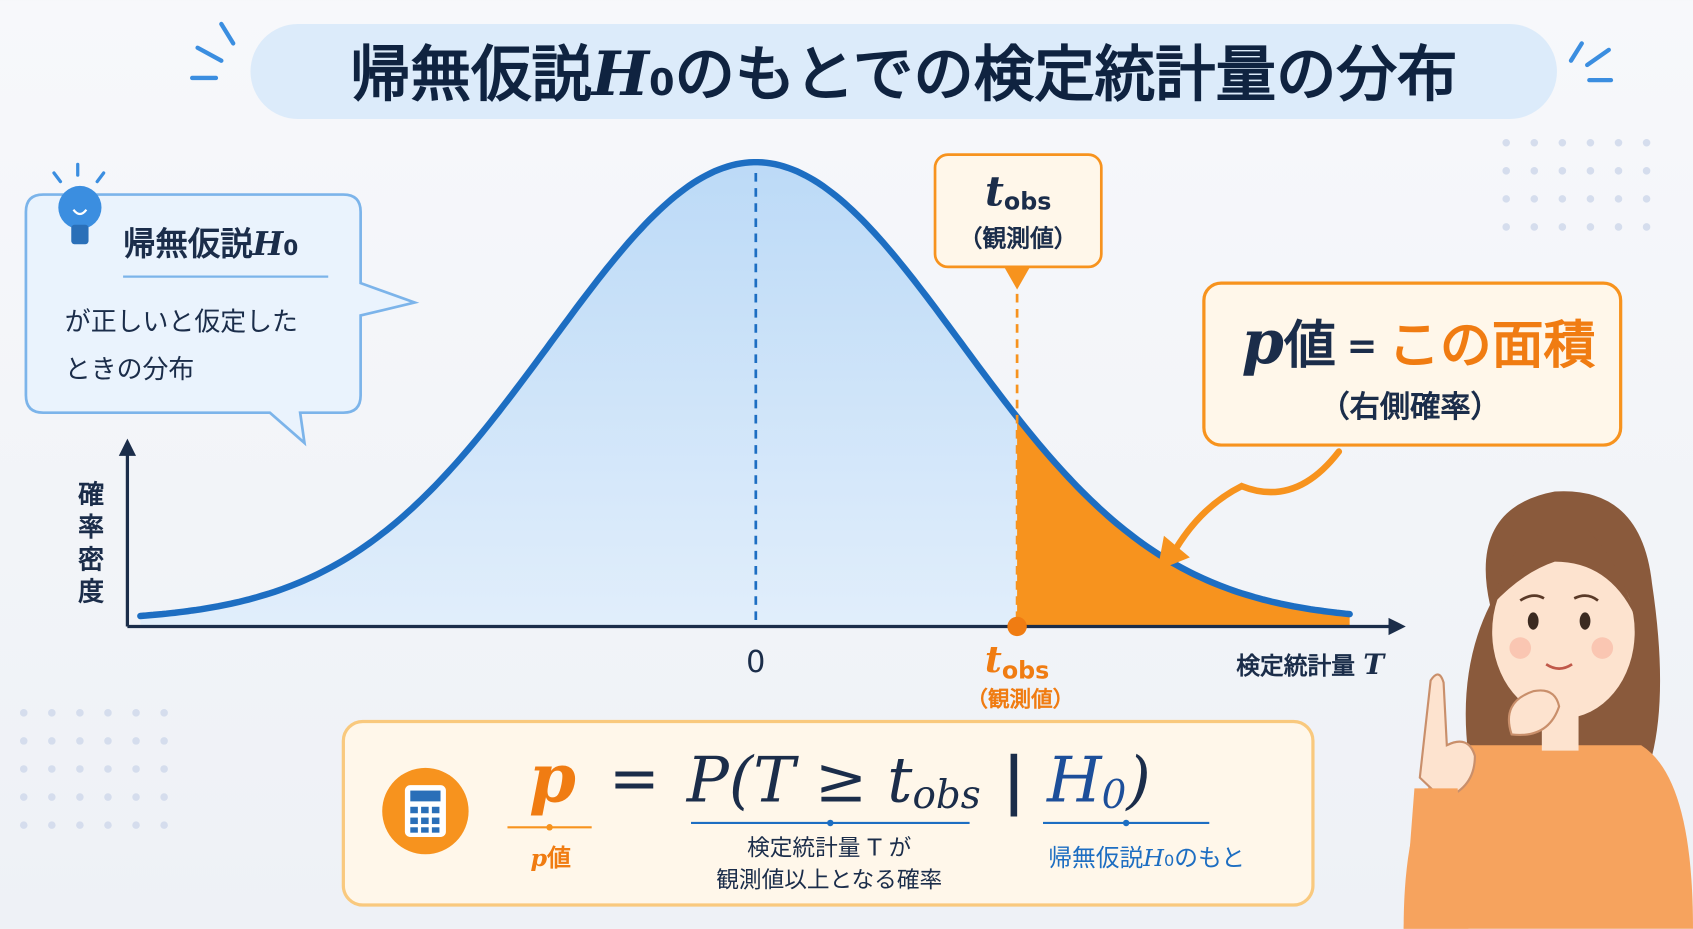  I want to click on calculator-icon, so click(425, 811).